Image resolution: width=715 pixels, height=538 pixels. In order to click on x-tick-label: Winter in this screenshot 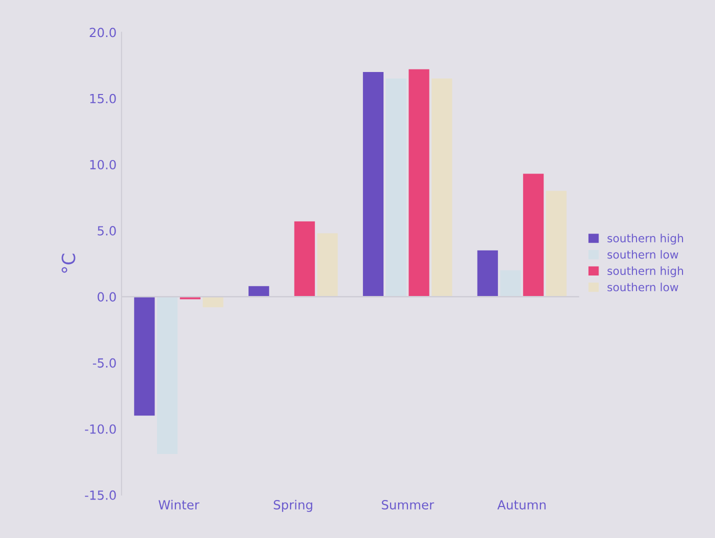, I will do `click(179, 505)`.